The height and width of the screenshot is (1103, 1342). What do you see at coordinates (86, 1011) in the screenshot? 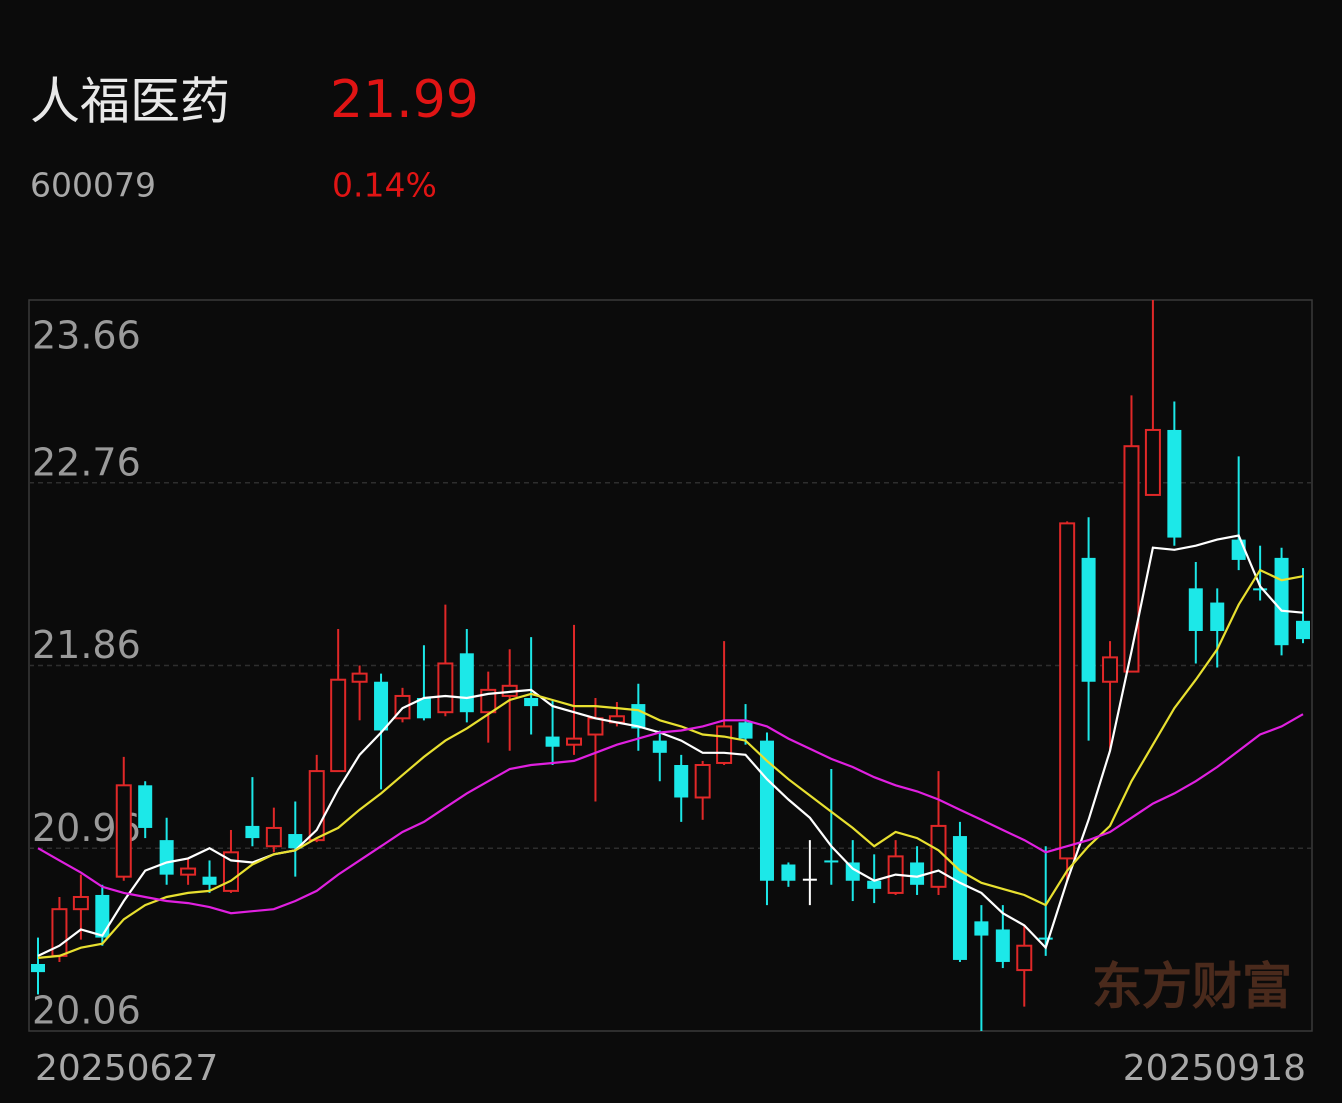
I see `y-tick-label: 20.06` at bounding box center [86, 1011].